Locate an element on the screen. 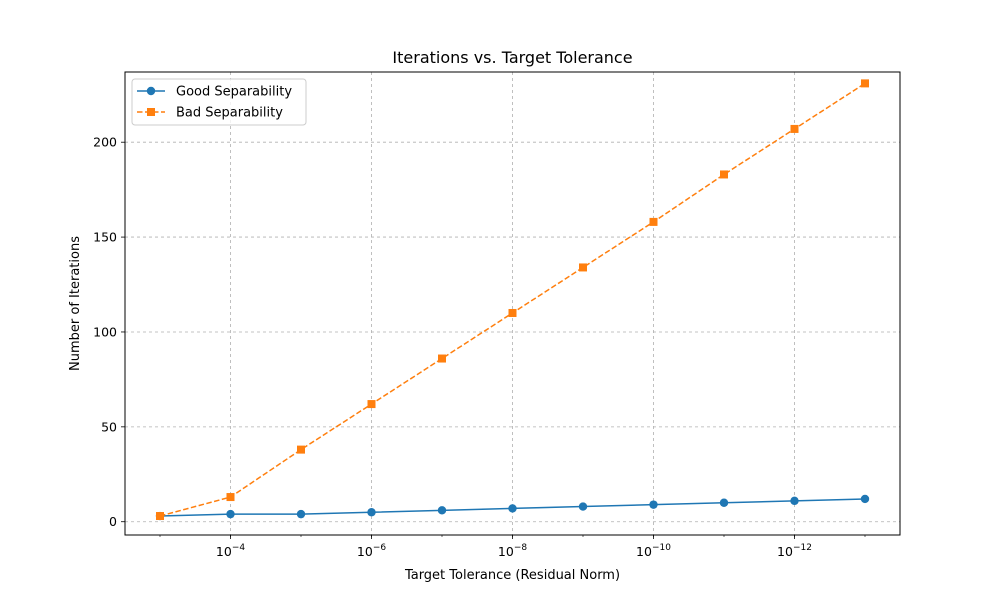  legend-box is located at coordinates (219, 102).